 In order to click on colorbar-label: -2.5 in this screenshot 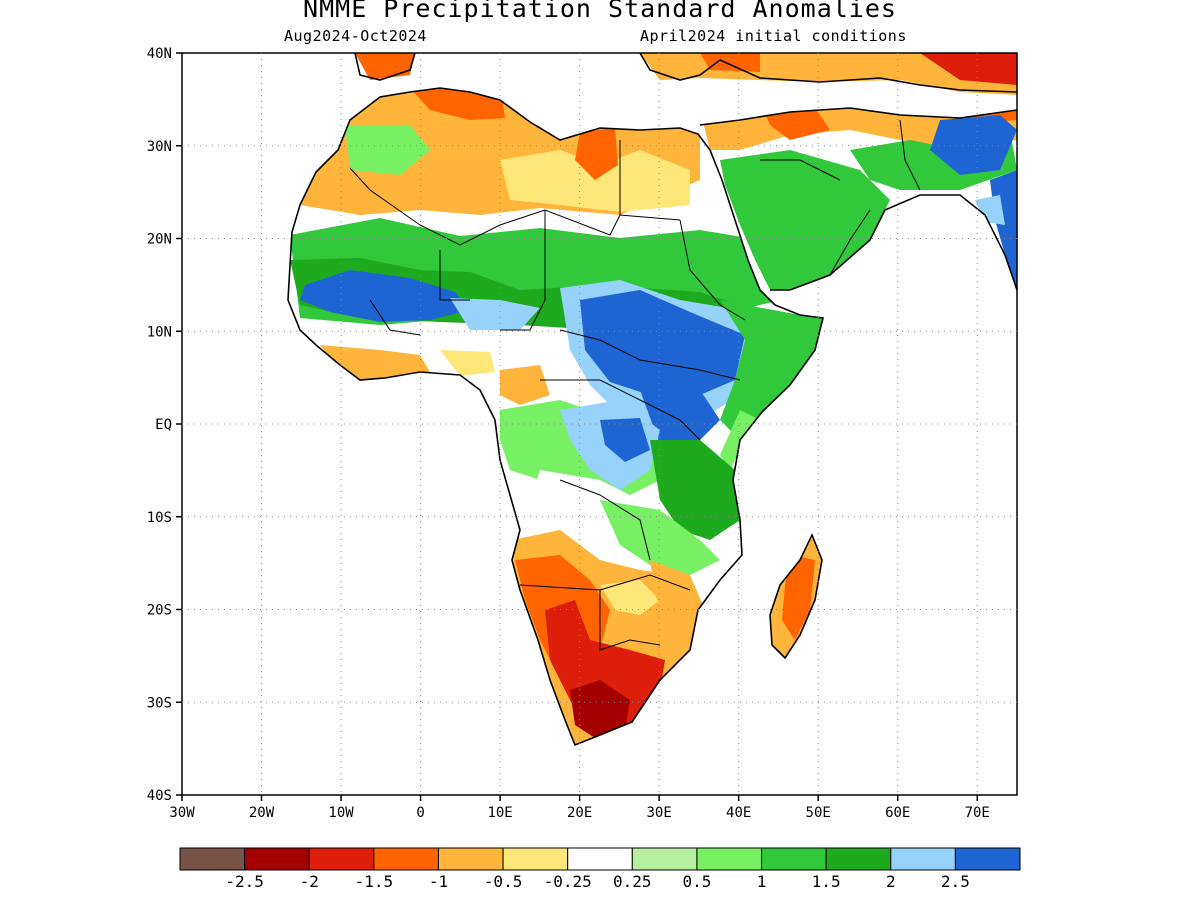, I will do `click(244, 881)`.